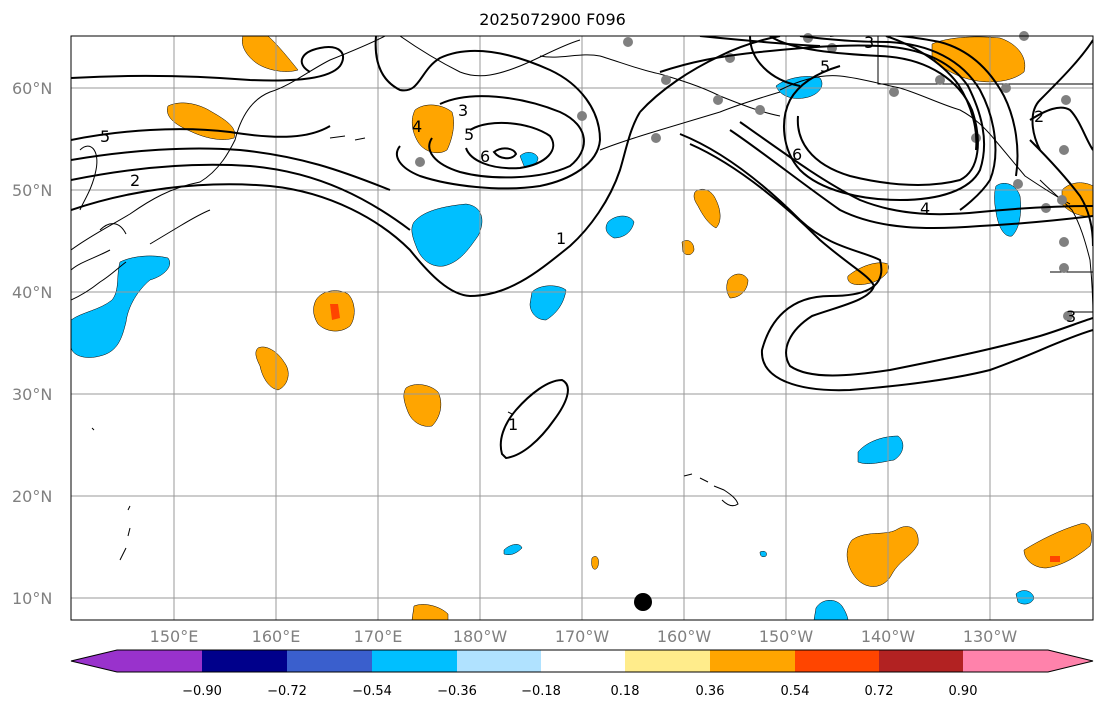  Describe the element at coordinates (879, 691) in the screenshot. I see `colorbar-tick-label: 0.72` at that location.